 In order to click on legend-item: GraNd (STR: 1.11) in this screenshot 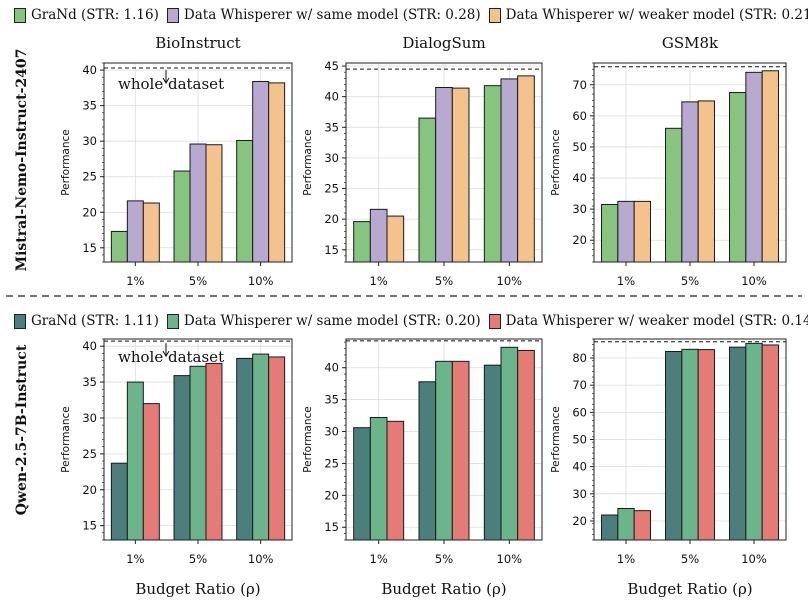, I will do `click(86, 321)`.